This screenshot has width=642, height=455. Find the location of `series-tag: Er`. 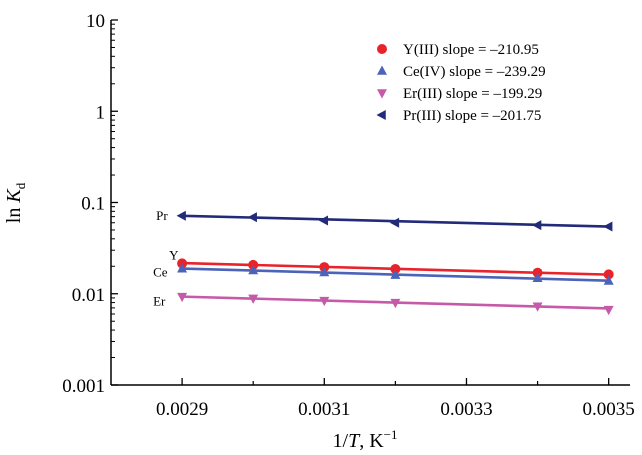

series-tag: Er is located at coordinates (159, 301).